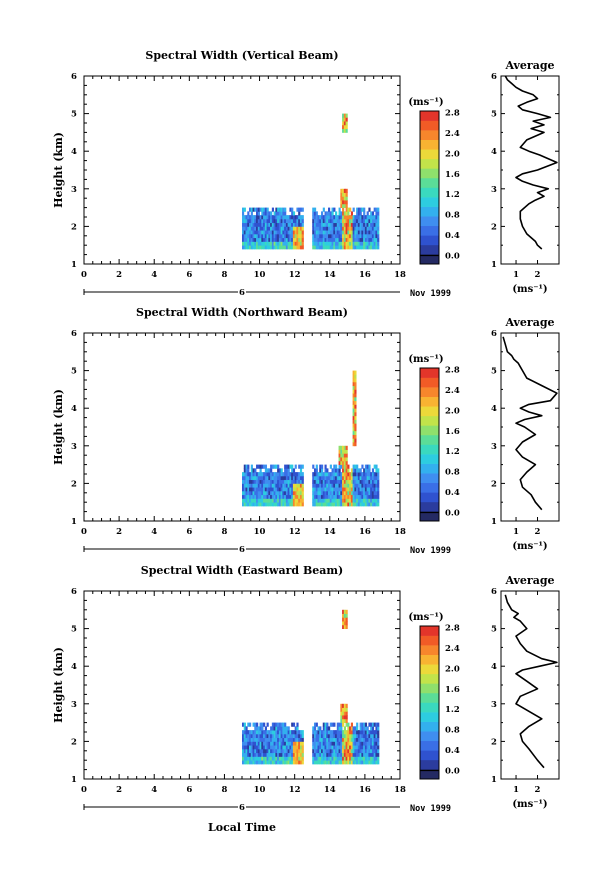  I want to click on profile-x-tick-label: 1, so click(516, 275).